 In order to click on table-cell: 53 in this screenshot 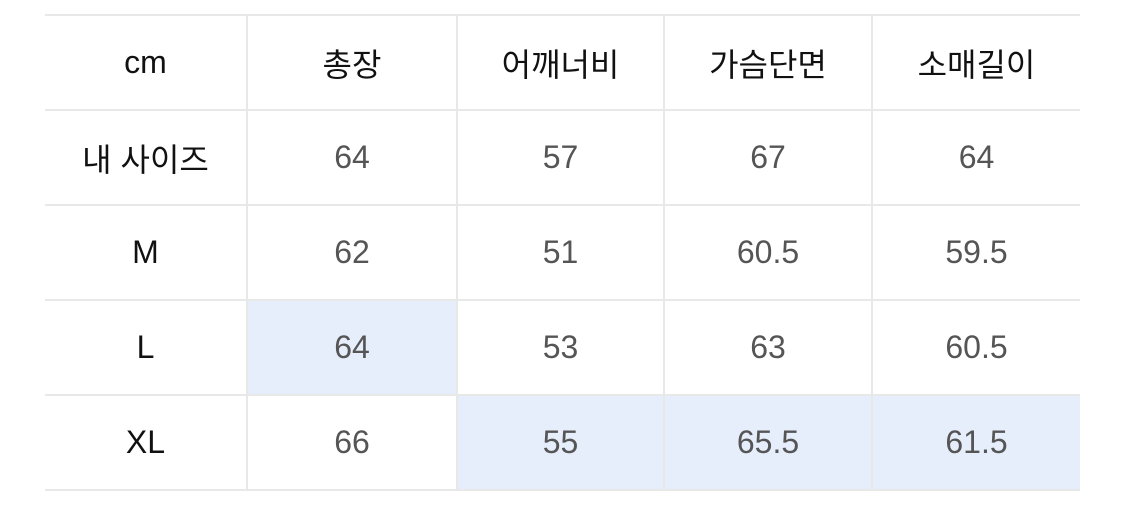, I will do `click(560, 347)`.